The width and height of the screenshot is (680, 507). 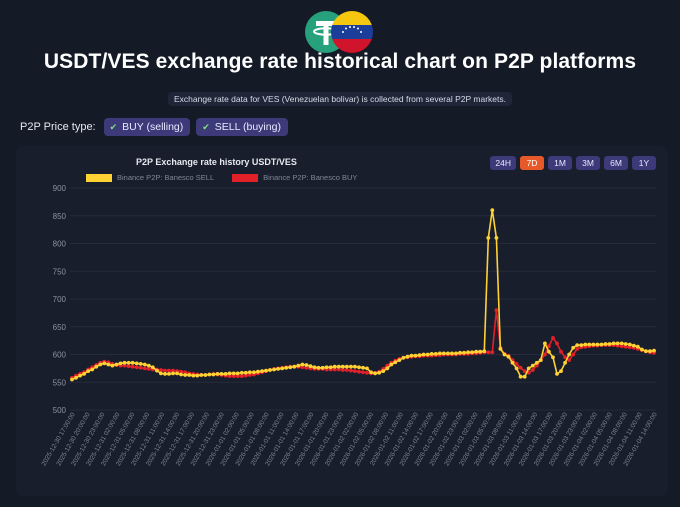 What do you see at coordinates (60, 355) in the screenshot?
I see `y-tick-label: 600` at bounding box center [60, 355].